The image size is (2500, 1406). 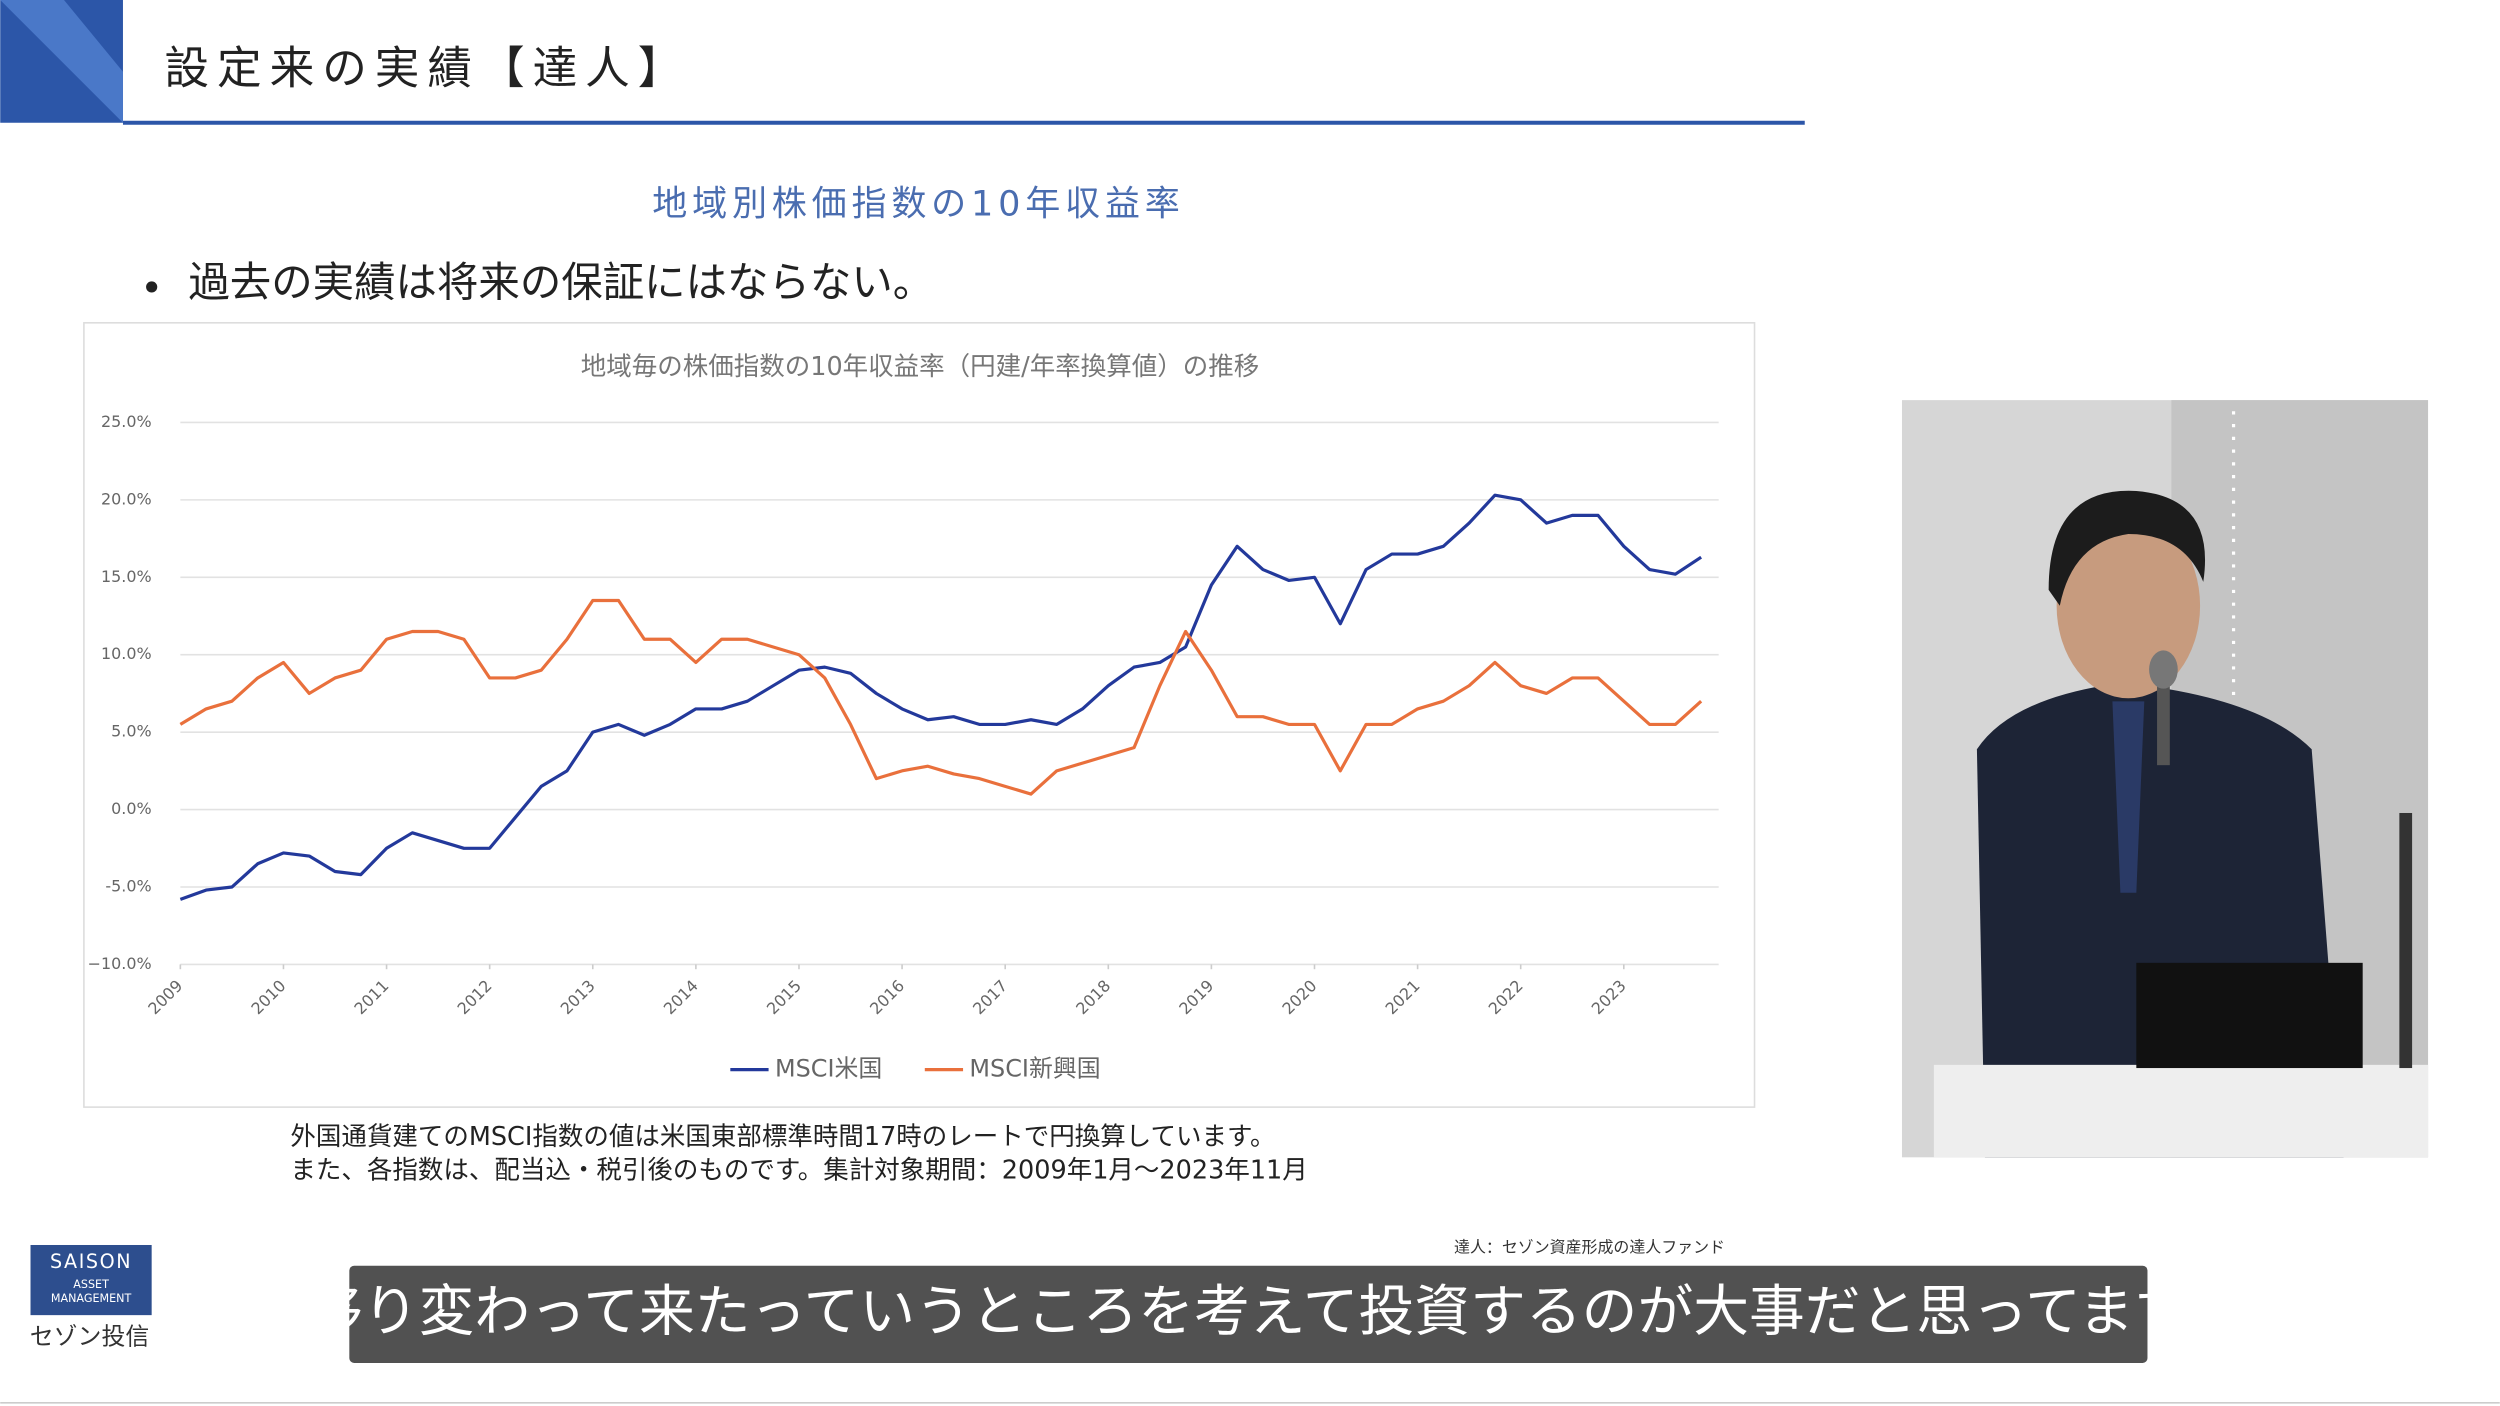 I want to click on caption-box, so click(x=1248, y=1314).